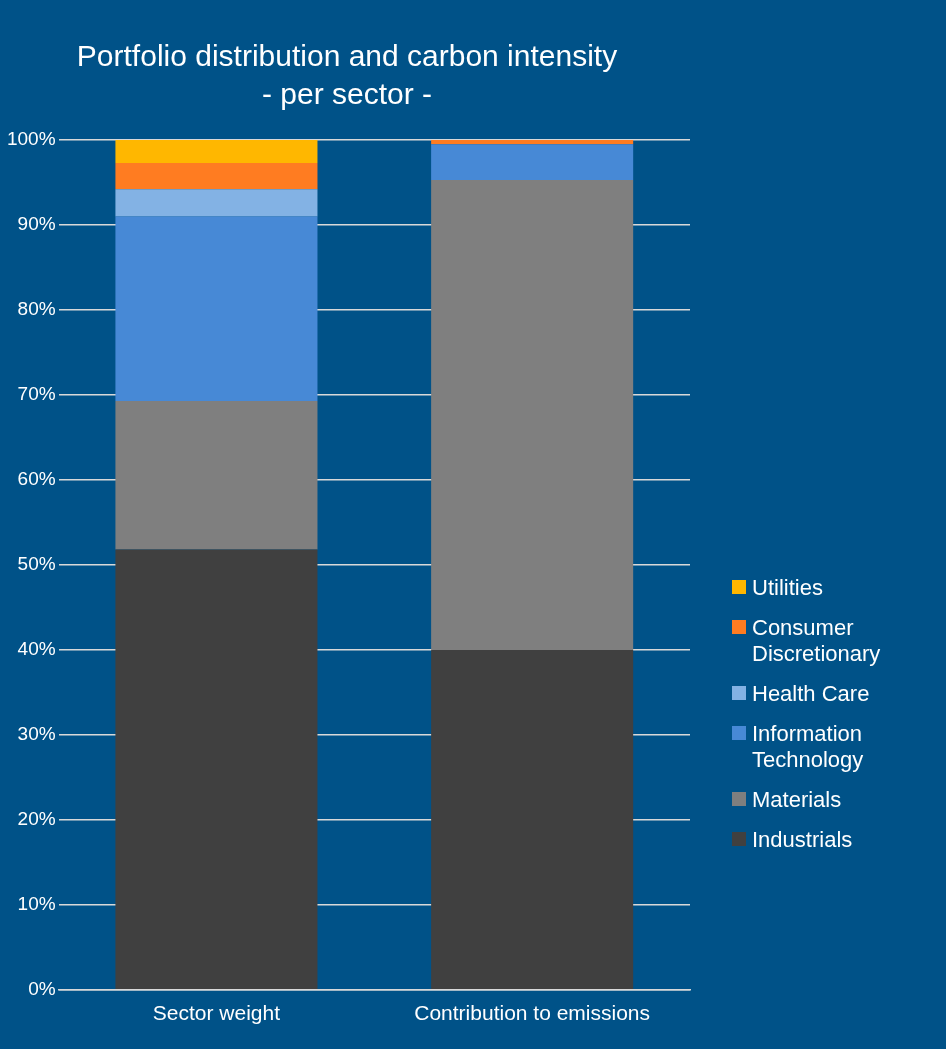  I want to click on legend-label: Materials, so click(797, 800).